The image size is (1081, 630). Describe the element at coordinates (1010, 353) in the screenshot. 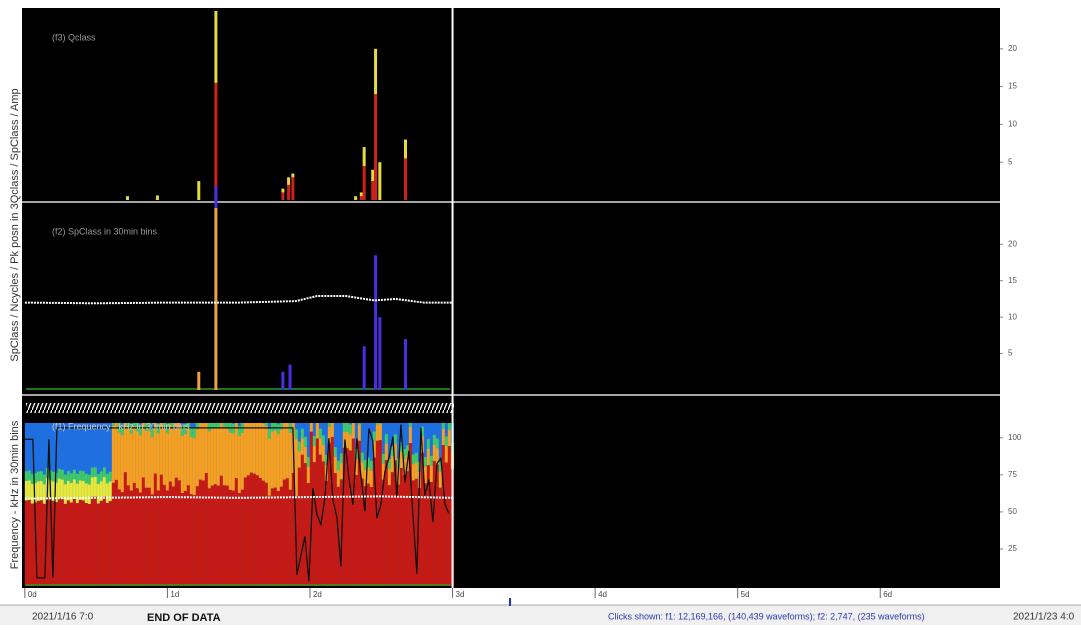

I see `y-tick-label: 5` at that location.